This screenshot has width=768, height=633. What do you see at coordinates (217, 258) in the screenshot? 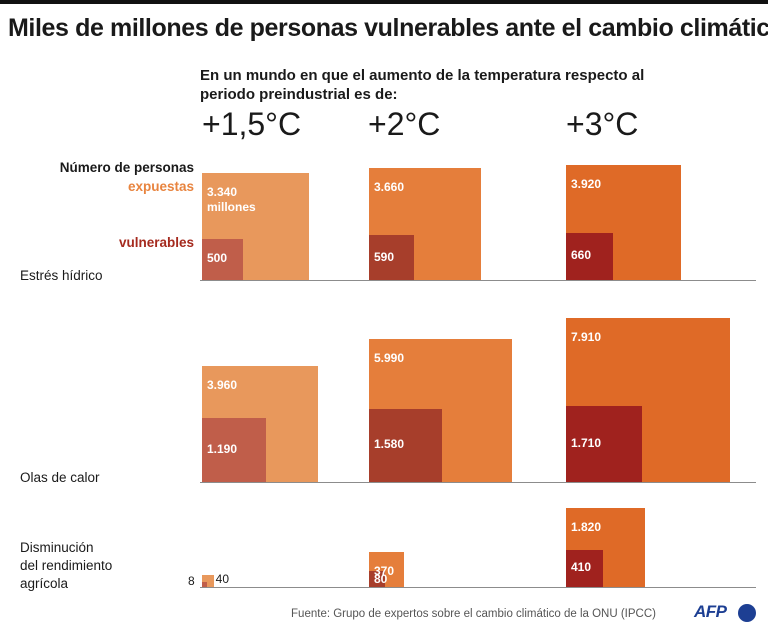
I see `vulnerable-value-water-stress-1: 500` at bounding box center [217, 258].